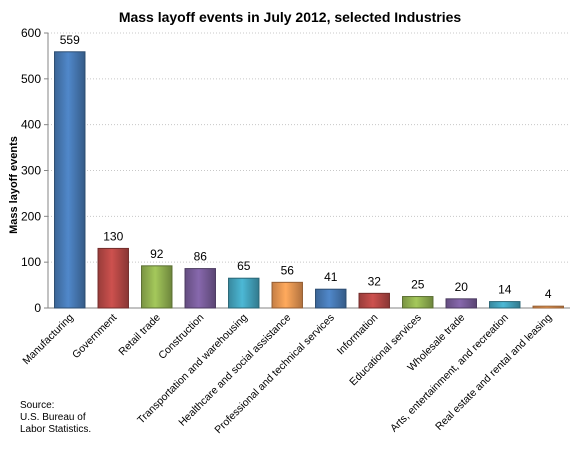 The height and width of the screenshot is (455, 580). Describe the element at coordinates (53, 417) in the screenshot. I see `source-line: U.S. Bureau of` at that location.